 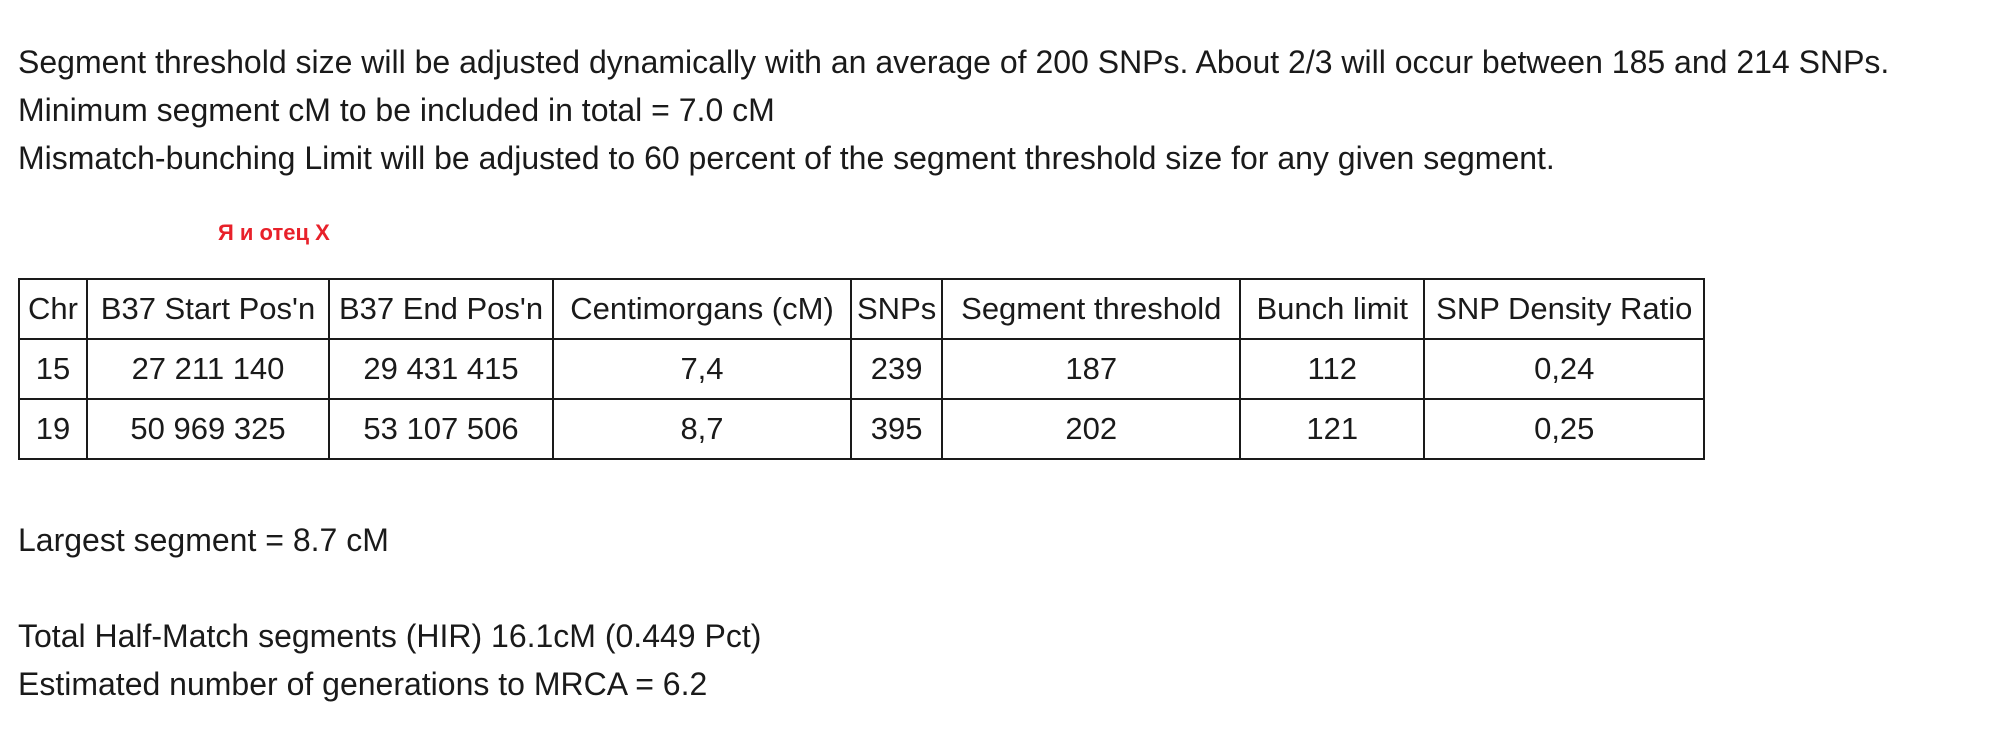 What do you see at coordinates (1564, 369) in the screenshot?
I see `cell-snp-density-ratio: 0,24` at bounding box center [1564, 369].